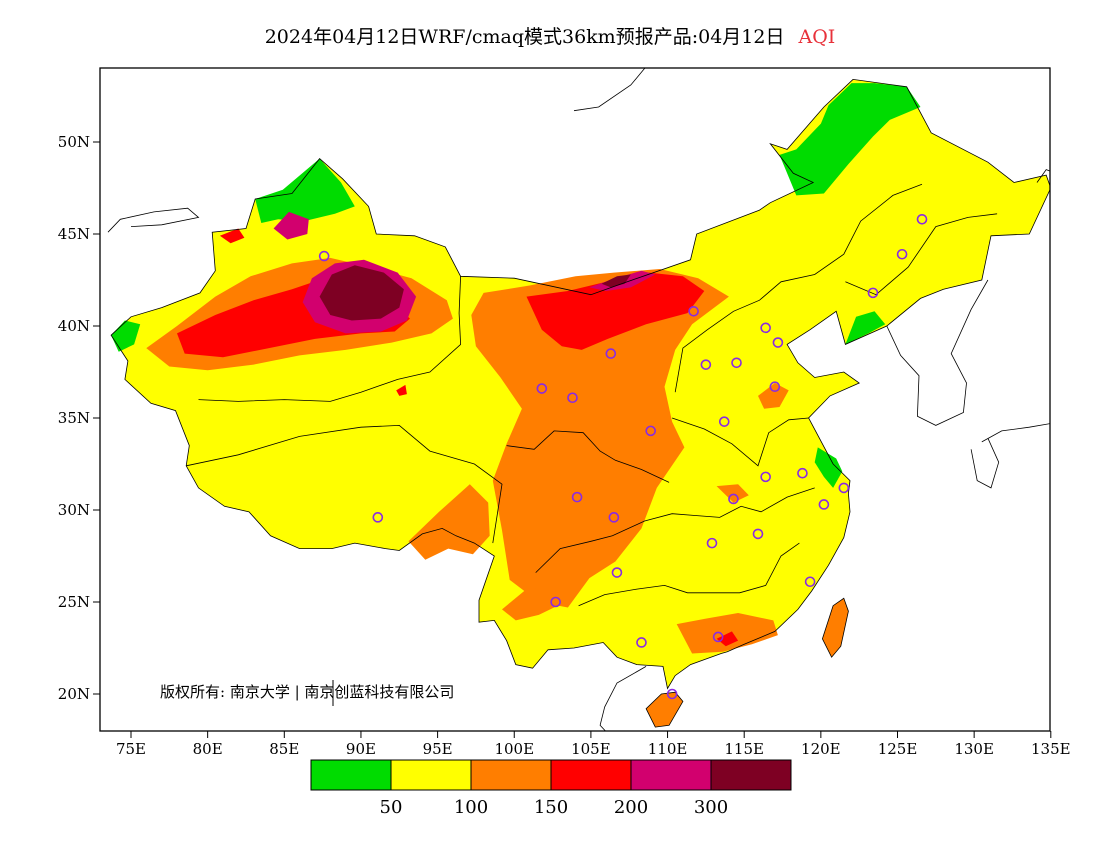 This screenshot has height=850, width=1100. What do you see at coordinates (131, 749) in the screenshot?
I see `x-tick-label: 75E` at bounding box center [131, 749].